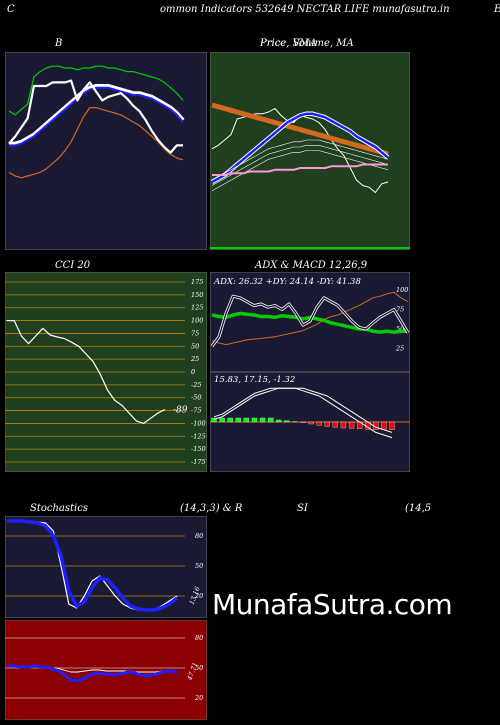 Image resolution: width=500 pixels, height=725 pixels. What do you see at coordinates (303, 410) in the screenshot?
I see `macd-signal-line` at bounding box center [303, 410].